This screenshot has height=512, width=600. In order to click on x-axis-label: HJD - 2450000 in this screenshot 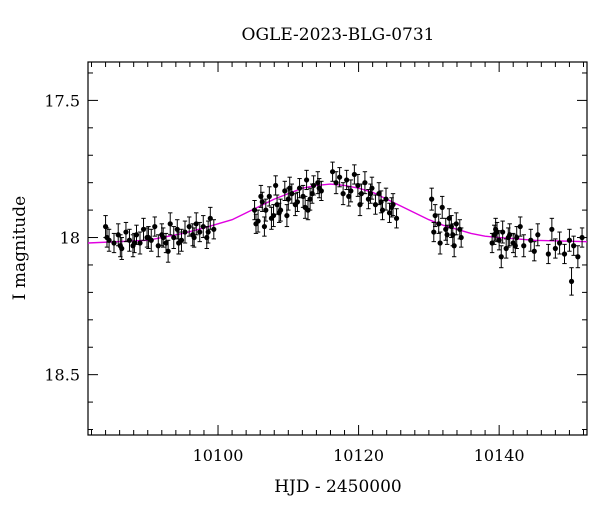, I will do `click(338, 487)`.